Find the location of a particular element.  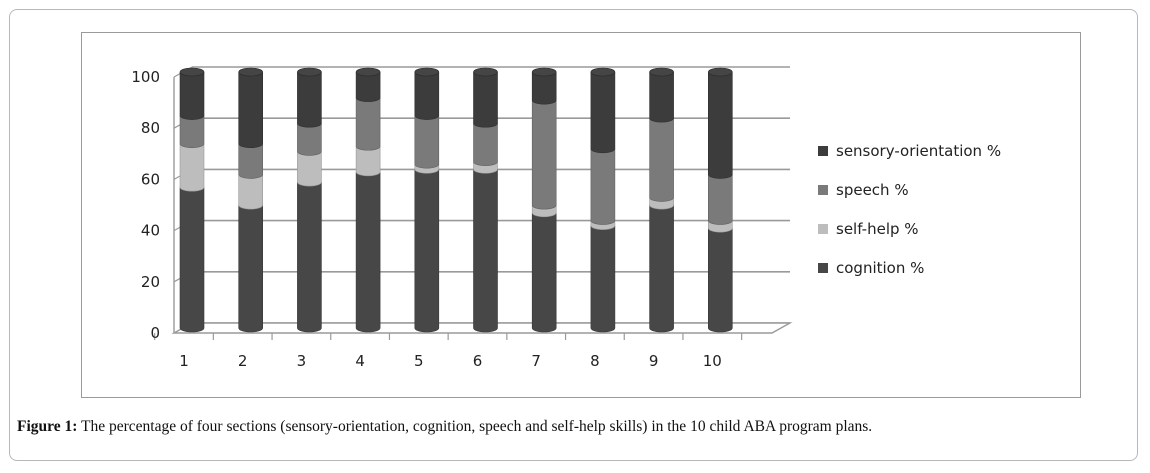

x-tick-label: 5 is located at coordinates (419, 361).